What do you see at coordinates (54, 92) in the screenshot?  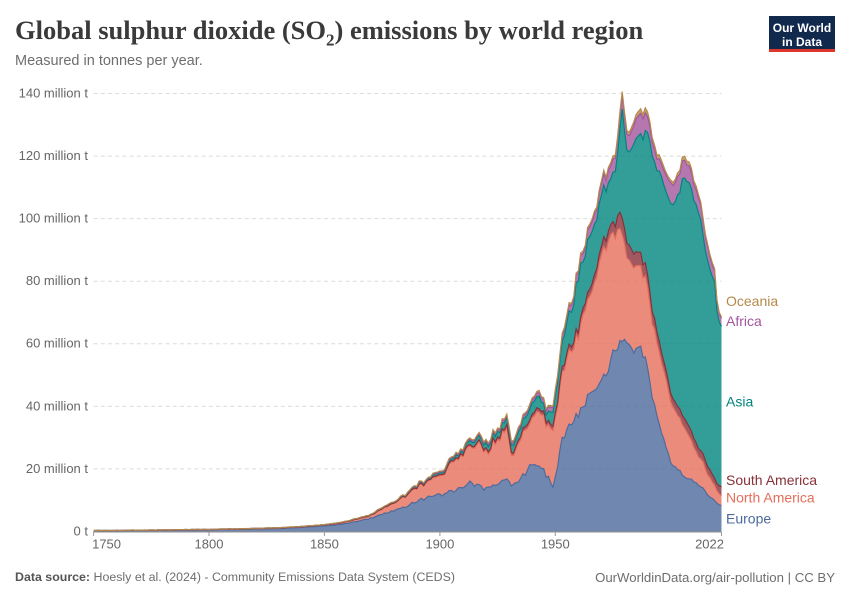 I see `svg-text: 140 million t` at bounding box center [54, 92].